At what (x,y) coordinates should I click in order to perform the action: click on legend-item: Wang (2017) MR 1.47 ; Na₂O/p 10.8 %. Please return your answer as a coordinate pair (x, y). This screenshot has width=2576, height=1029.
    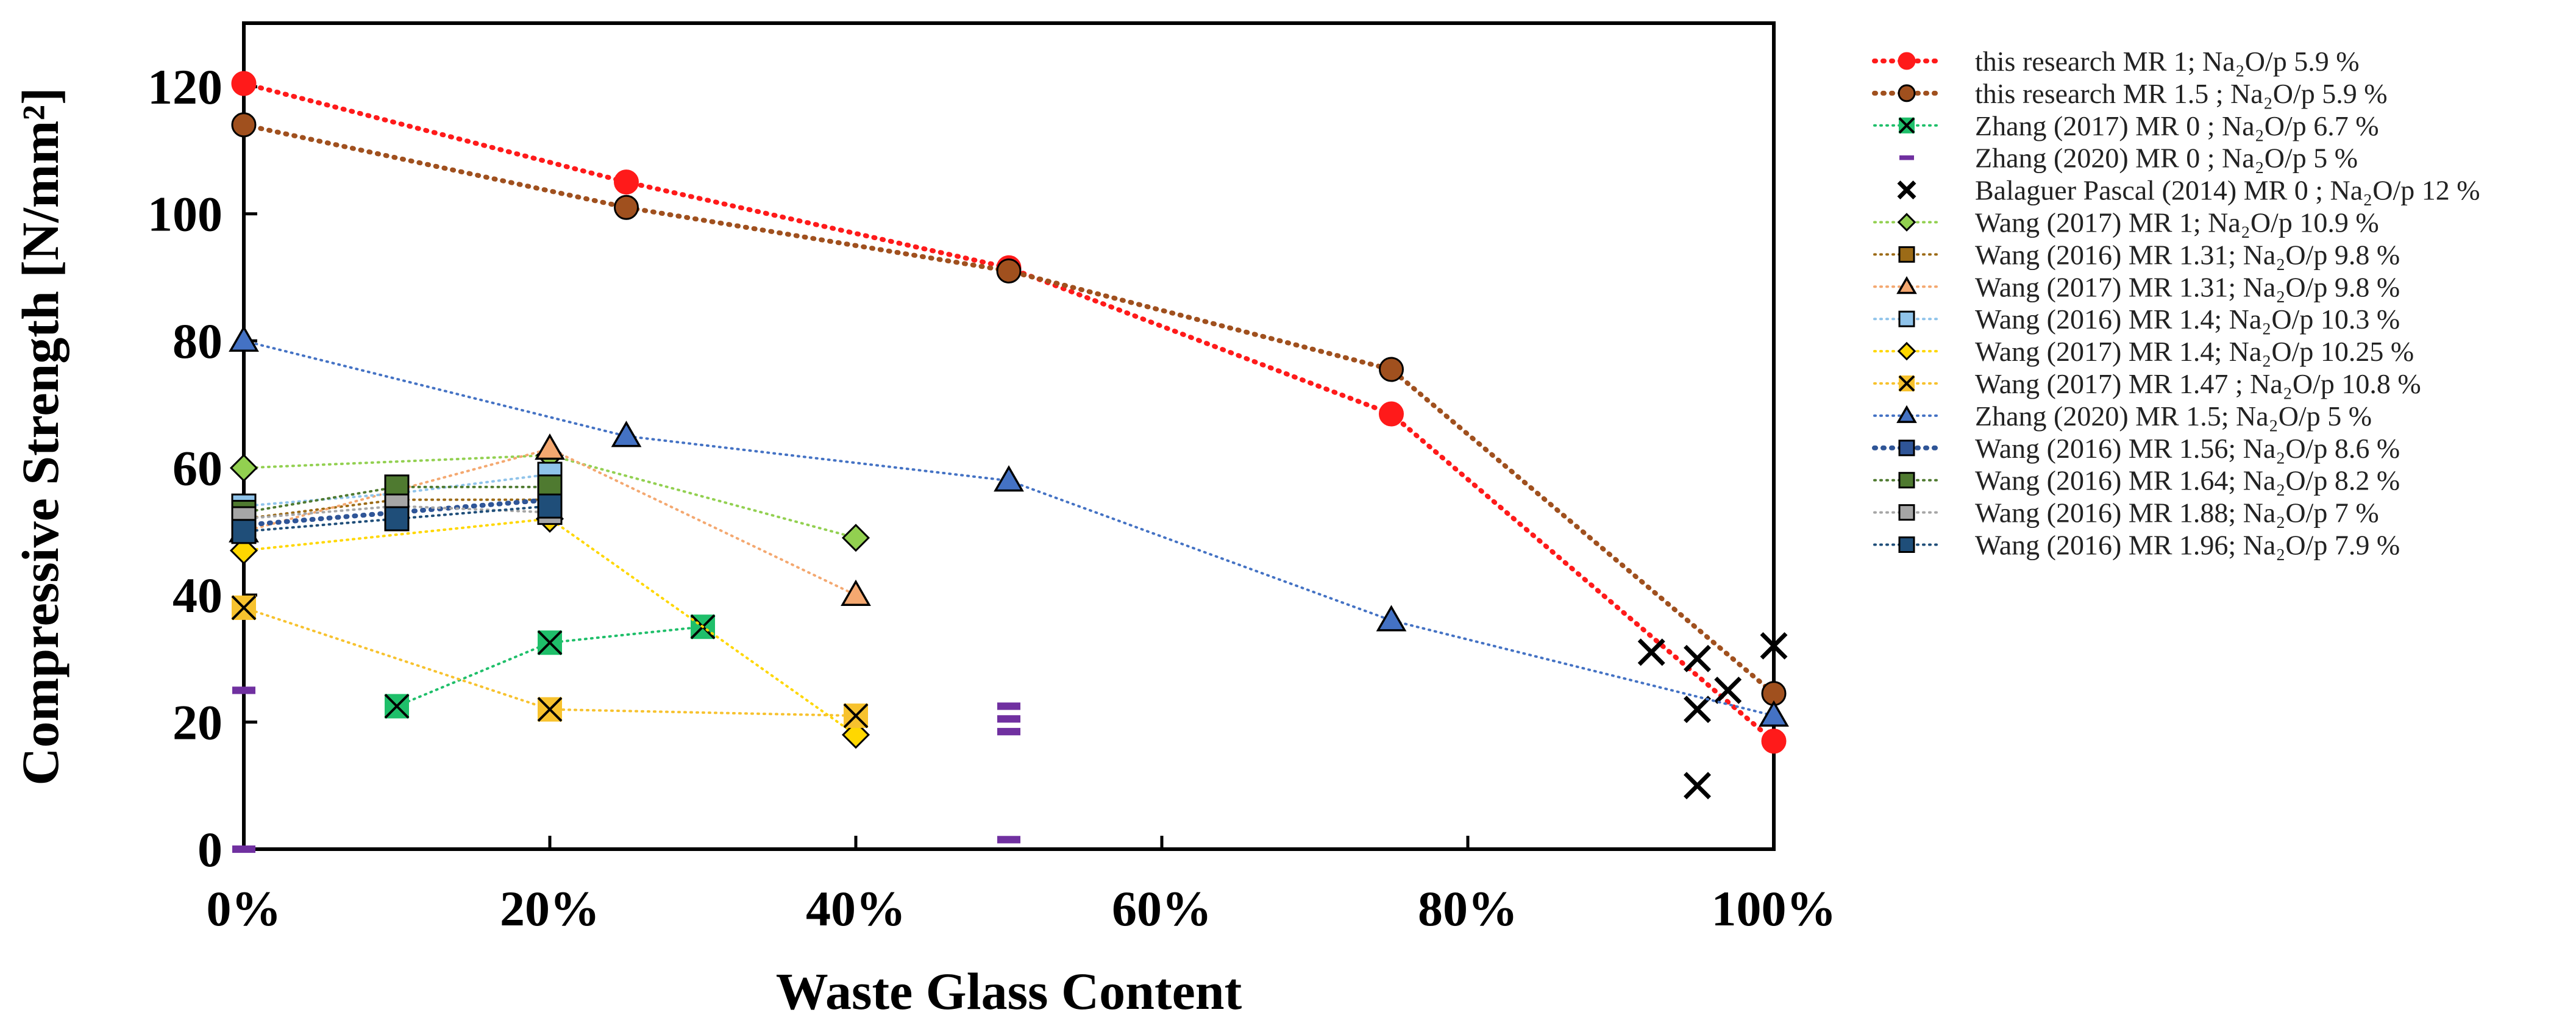
    Looking at the image, I should click on (2147, 383).